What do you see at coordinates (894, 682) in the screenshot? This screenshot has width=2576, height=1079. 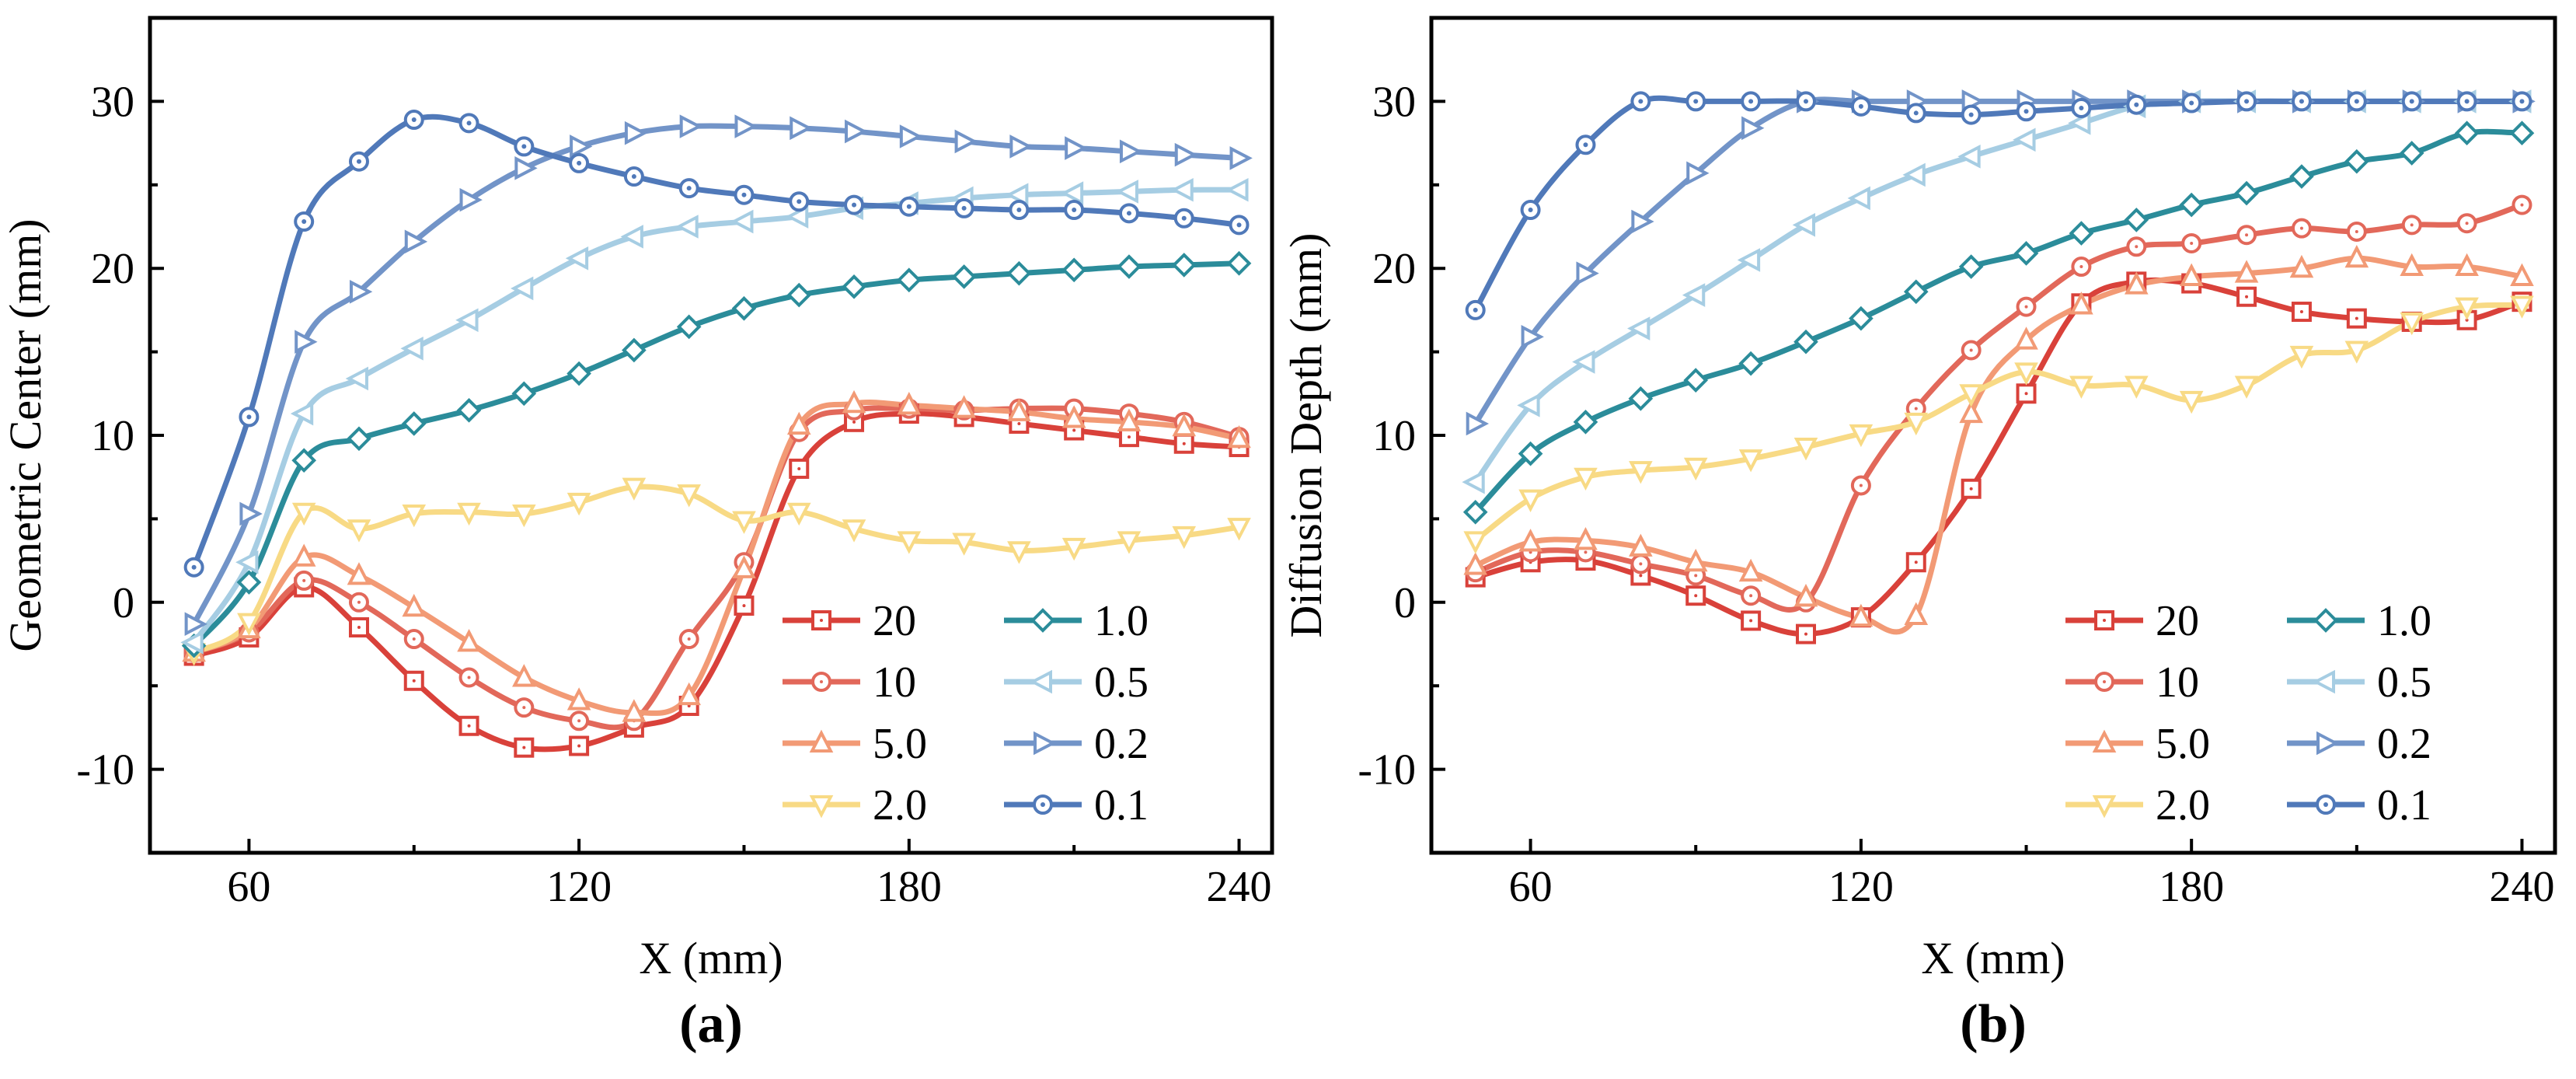 I see `legend-label: 10` at bounding box center [894, 682].